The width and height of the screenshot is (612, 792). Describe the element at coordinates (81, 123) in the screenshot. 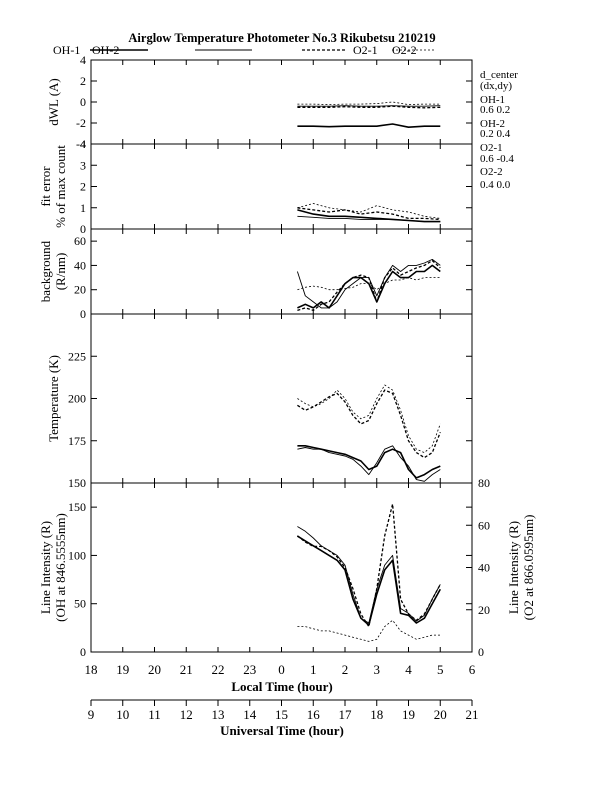

I see `y-tick-label: -2` at that location.